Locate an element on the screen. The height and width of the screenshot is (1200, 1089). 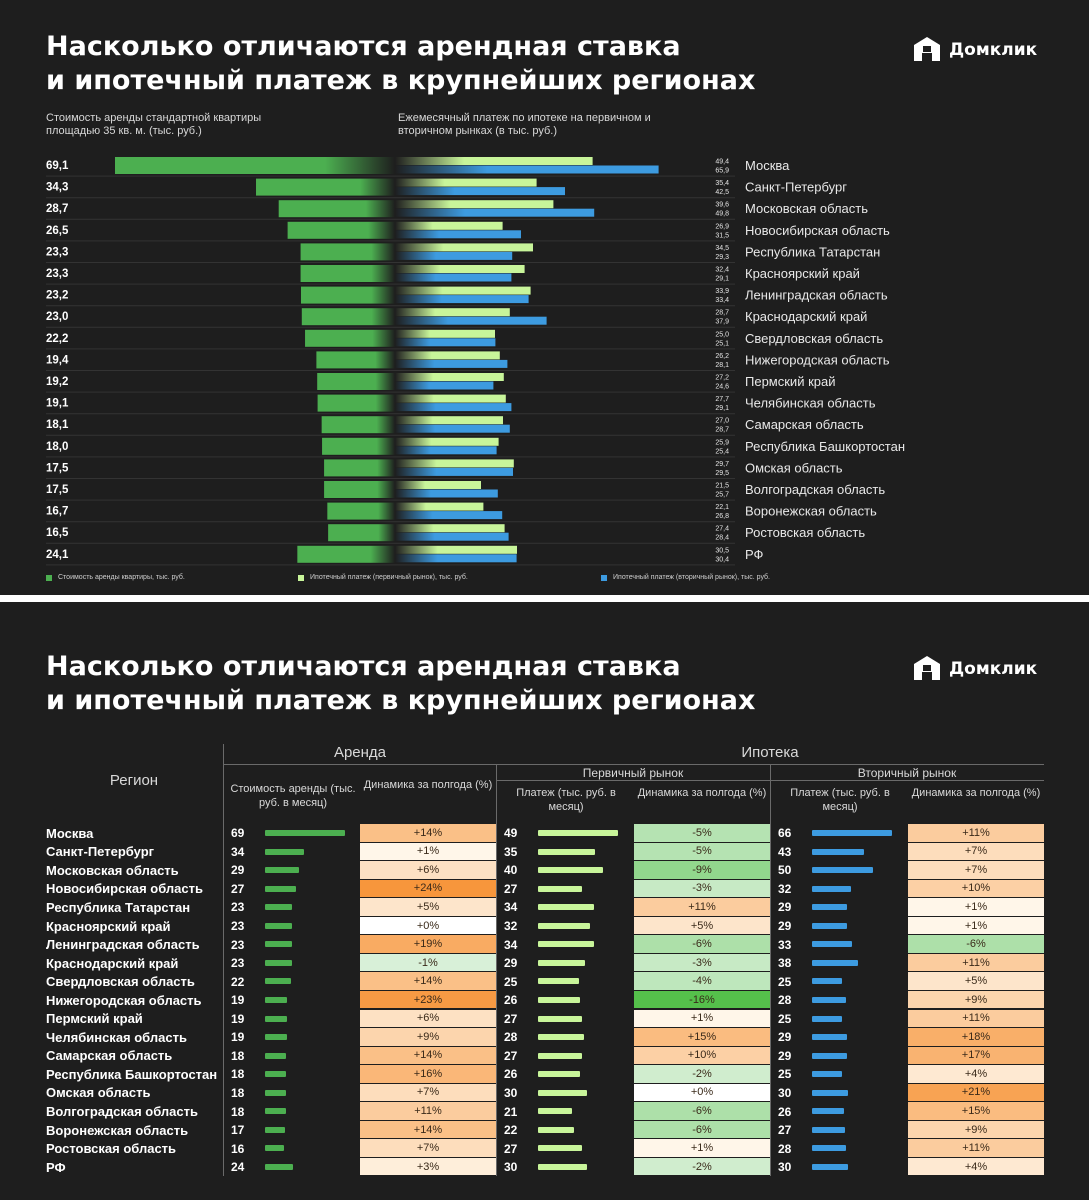
primary-dynamics: -3% is located at coordinates (702, 963).